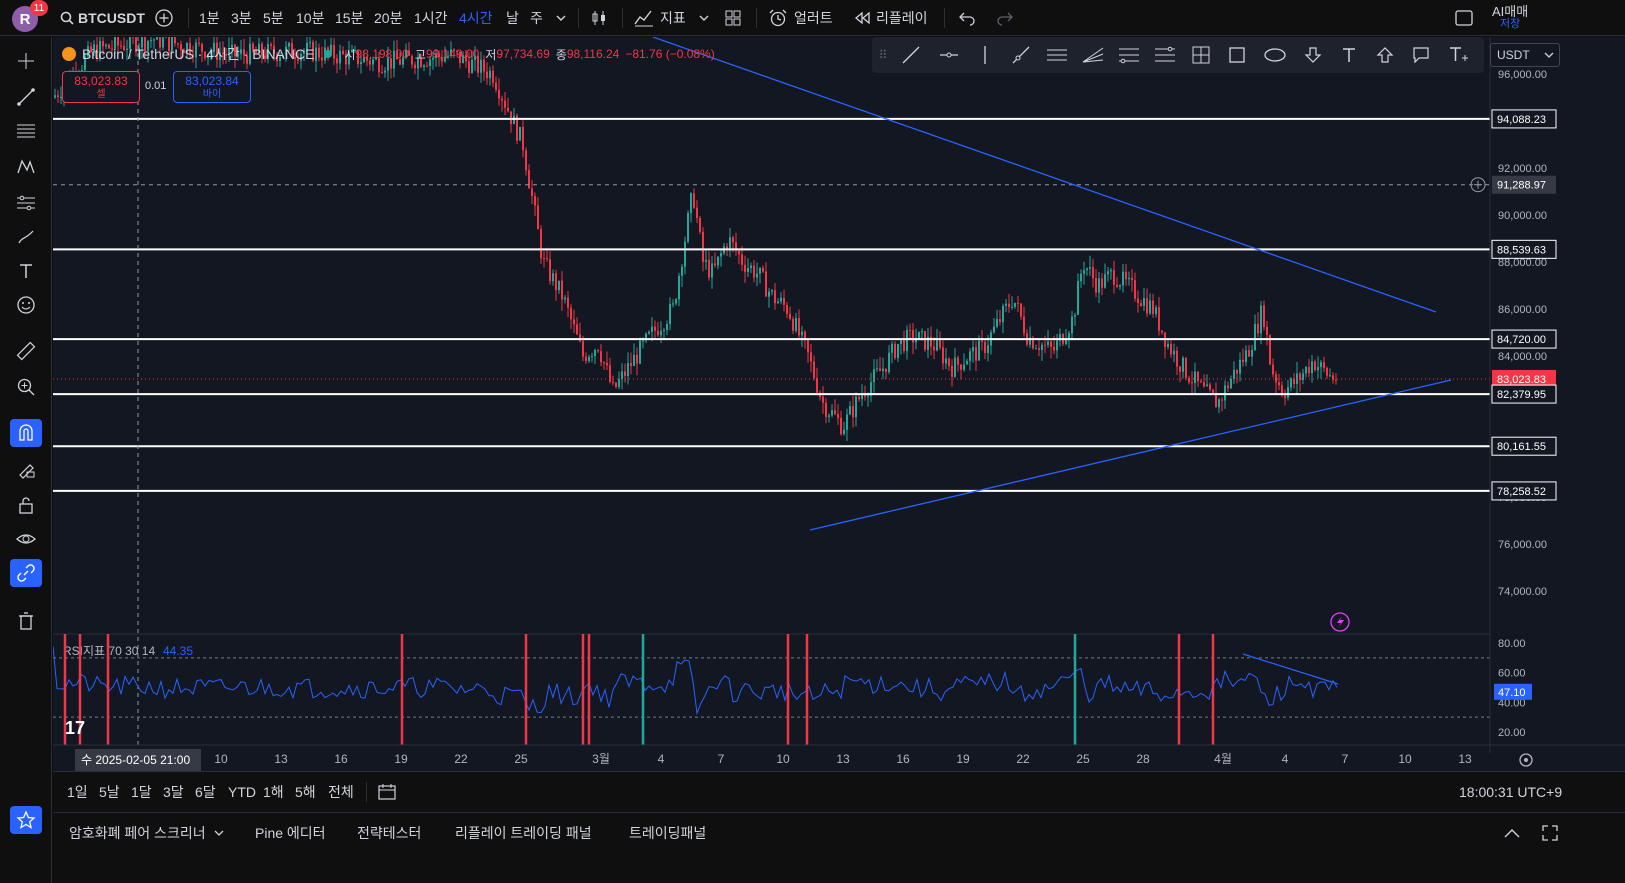 The height and width of the screenshot is (883, 1625). Describe the element at coordinates (146, 833) in the screenshot. I see `tab-screener: 암호화폐 페어 스크리너` at that location.